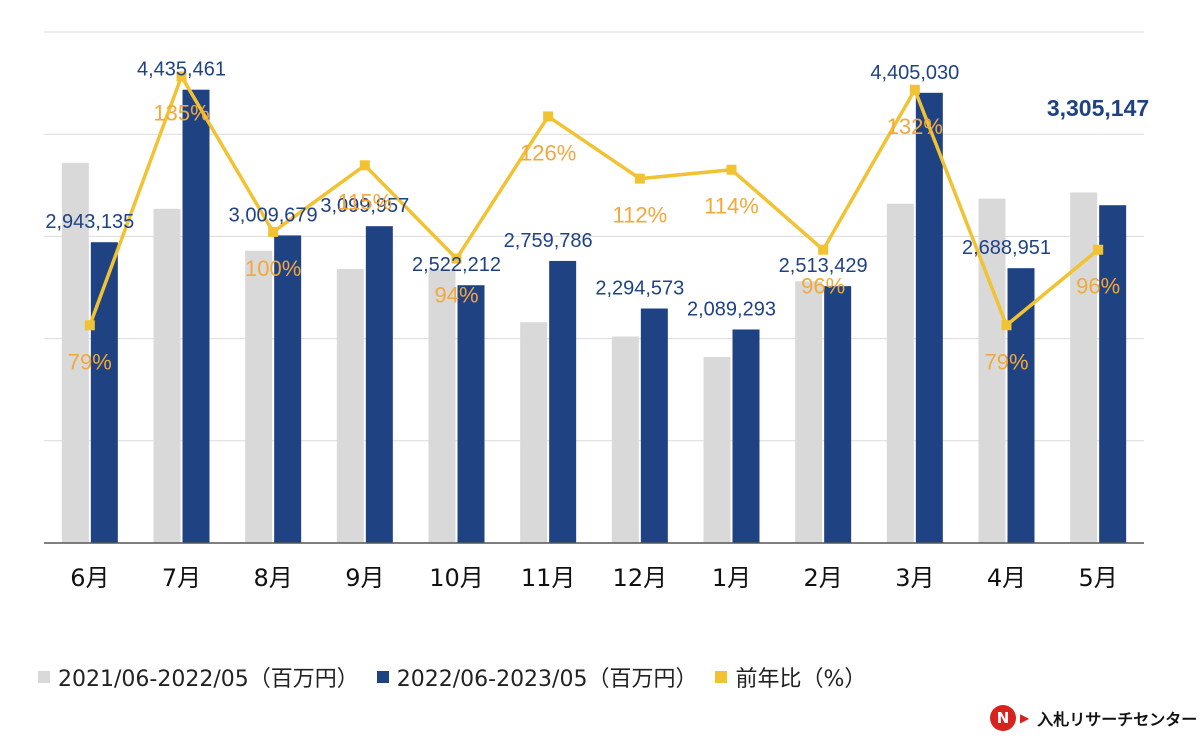 The image size is (1200, 738). Describe the element at coordinates (915, 126) in the screenshot. I see `ratio-label: 132%` at that location.